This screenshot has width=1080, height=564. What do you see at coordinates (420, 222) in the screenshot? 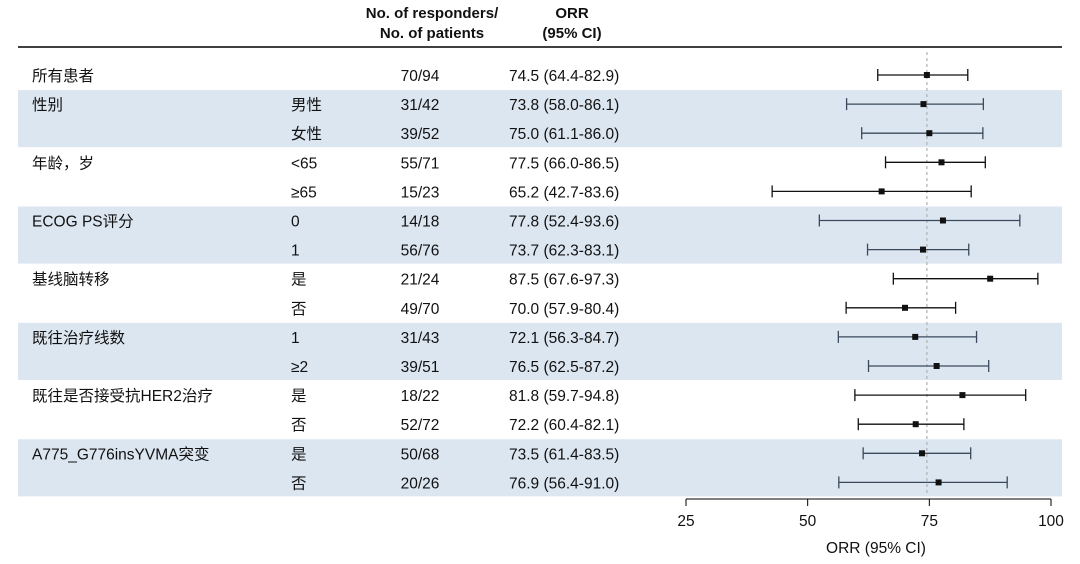
I see `row-responders-count: 14/18` at bounding box center [420, 222].